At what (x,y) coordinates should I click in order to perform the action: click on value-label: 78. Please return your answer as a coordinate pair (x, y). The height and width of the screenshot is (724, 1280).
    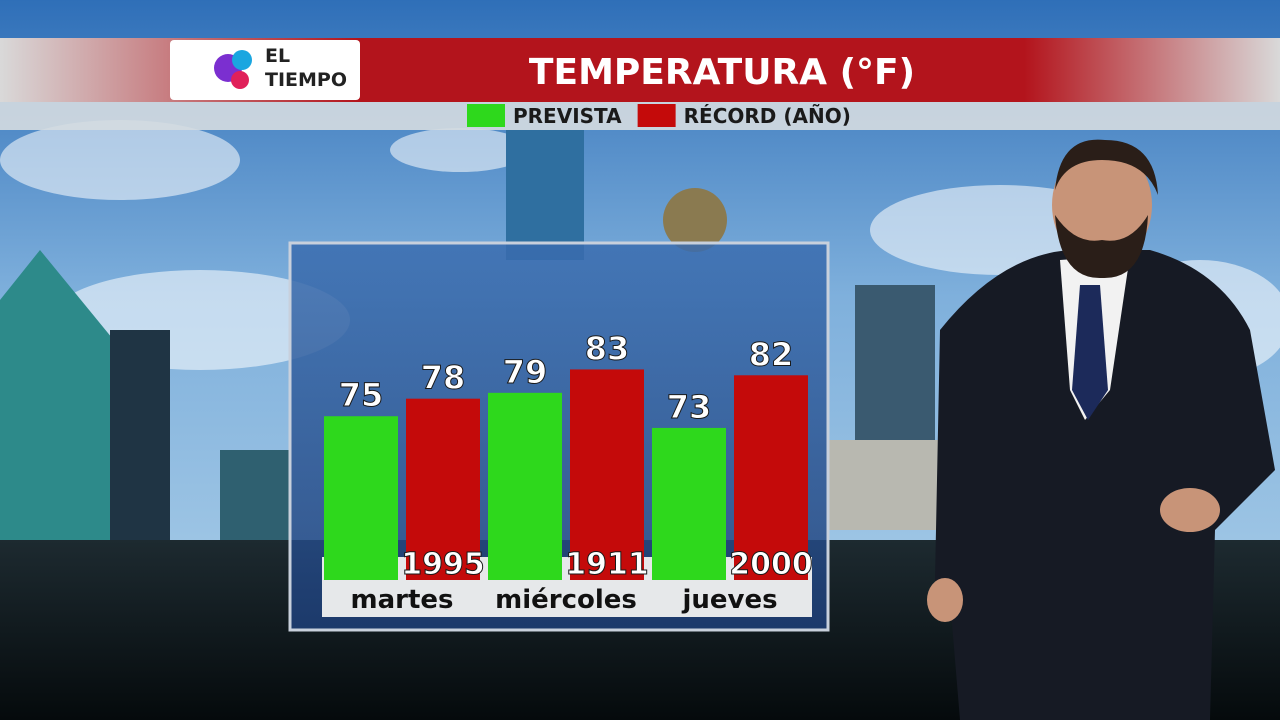
    Looking at the image, I should click on (443, 378).